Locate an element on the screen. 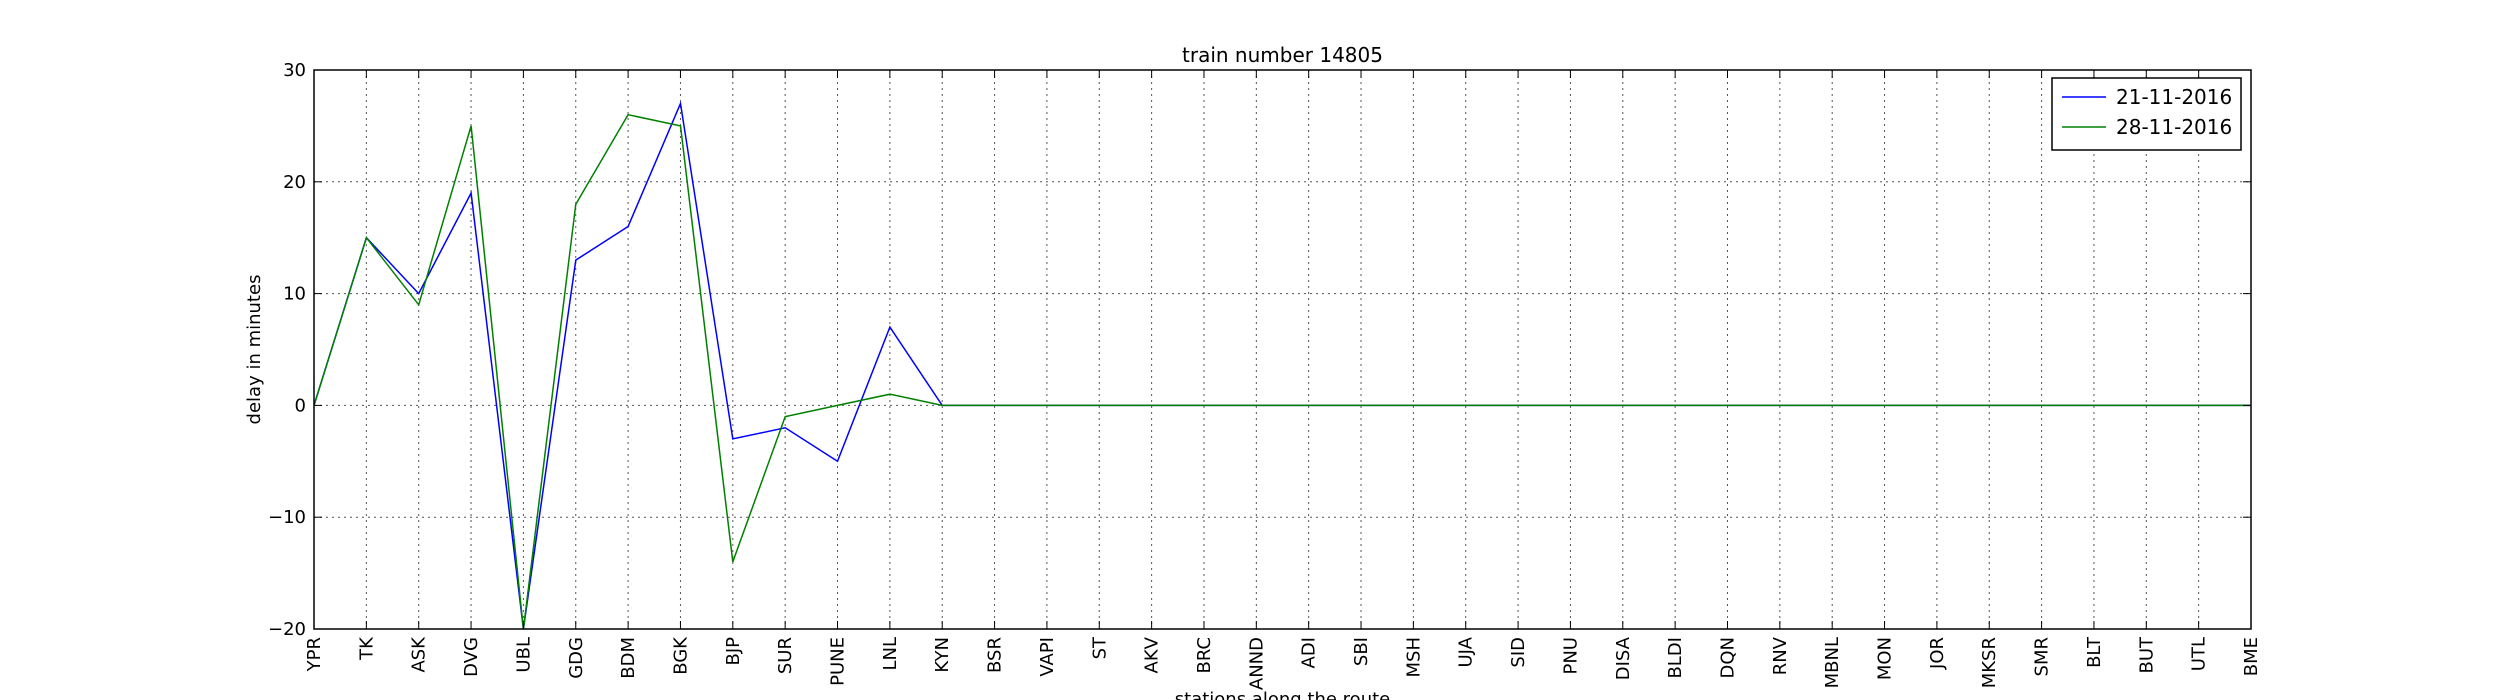 The width and height of the screenshot is (2500, 700). x-tick-label: AKV is located at coordinates (1152, 654).